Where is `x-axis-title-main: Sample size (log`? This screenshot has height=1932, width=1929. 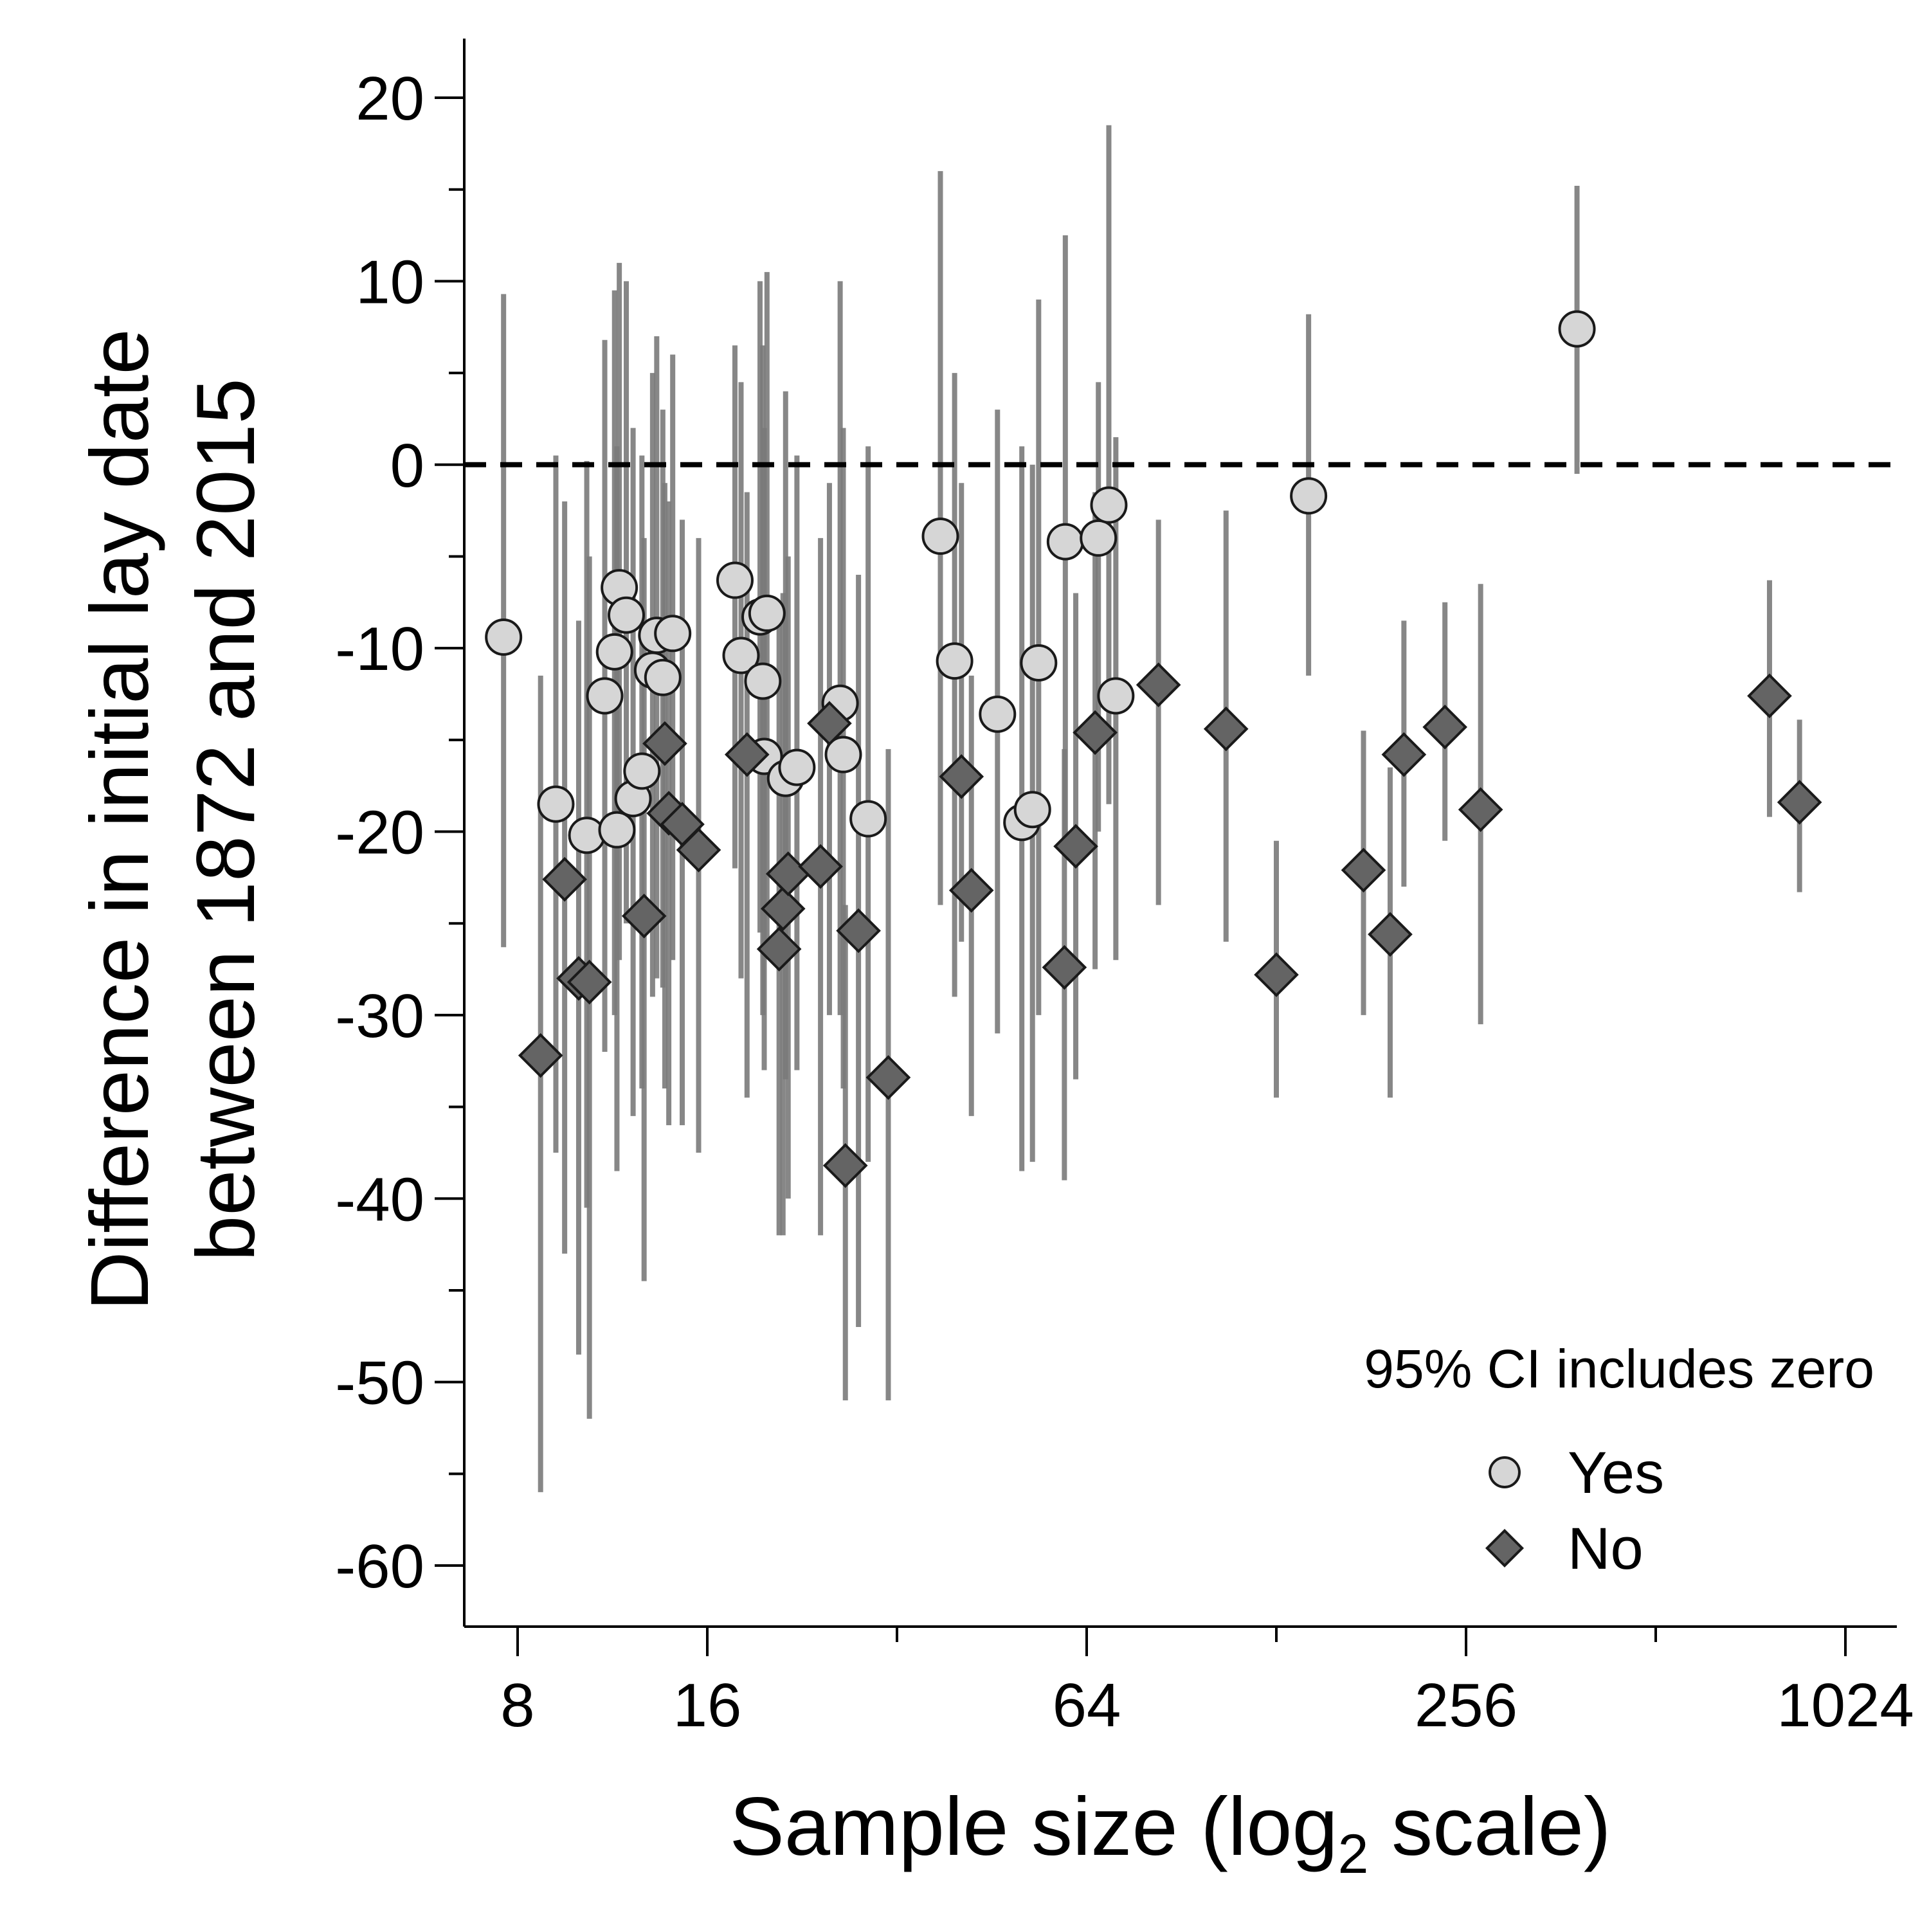 x-axis-title-main: Sample size (log is located at coordinates (1033, 1827).